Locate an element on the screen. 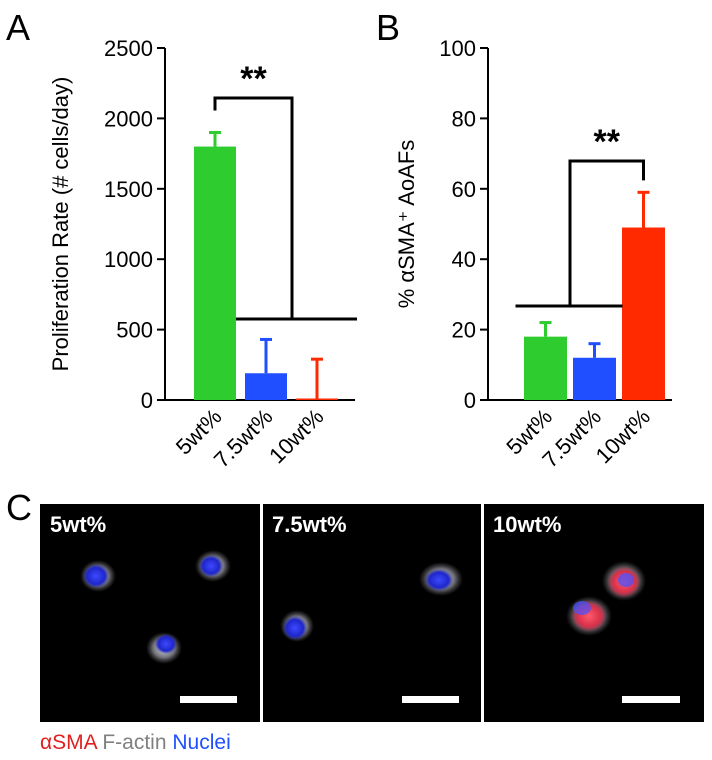 The image size is (712, 760). micrograph-panel-3: 10wt% is located at coordinates (594, 613).